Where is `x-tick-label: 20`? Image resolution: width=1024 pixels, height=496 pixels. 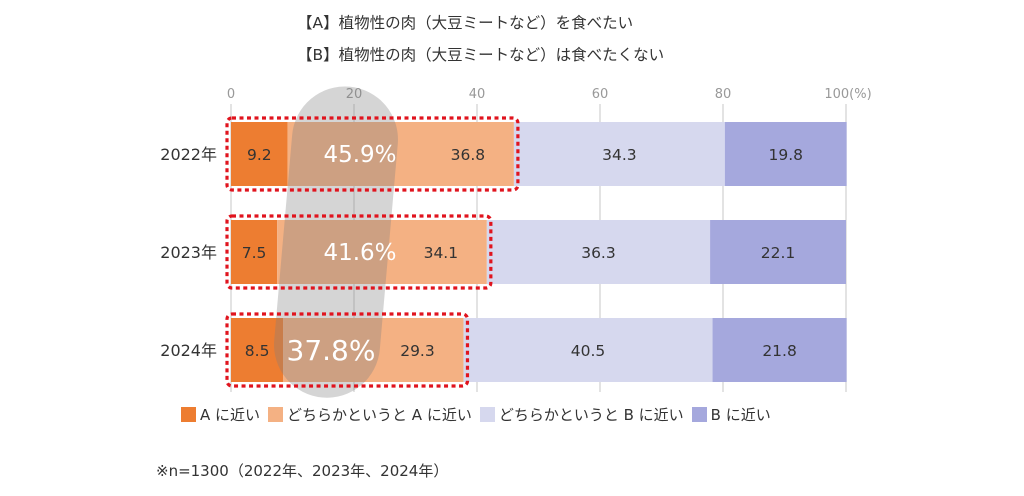
x-tick-label: 20 is located at coordinates (354, 94).